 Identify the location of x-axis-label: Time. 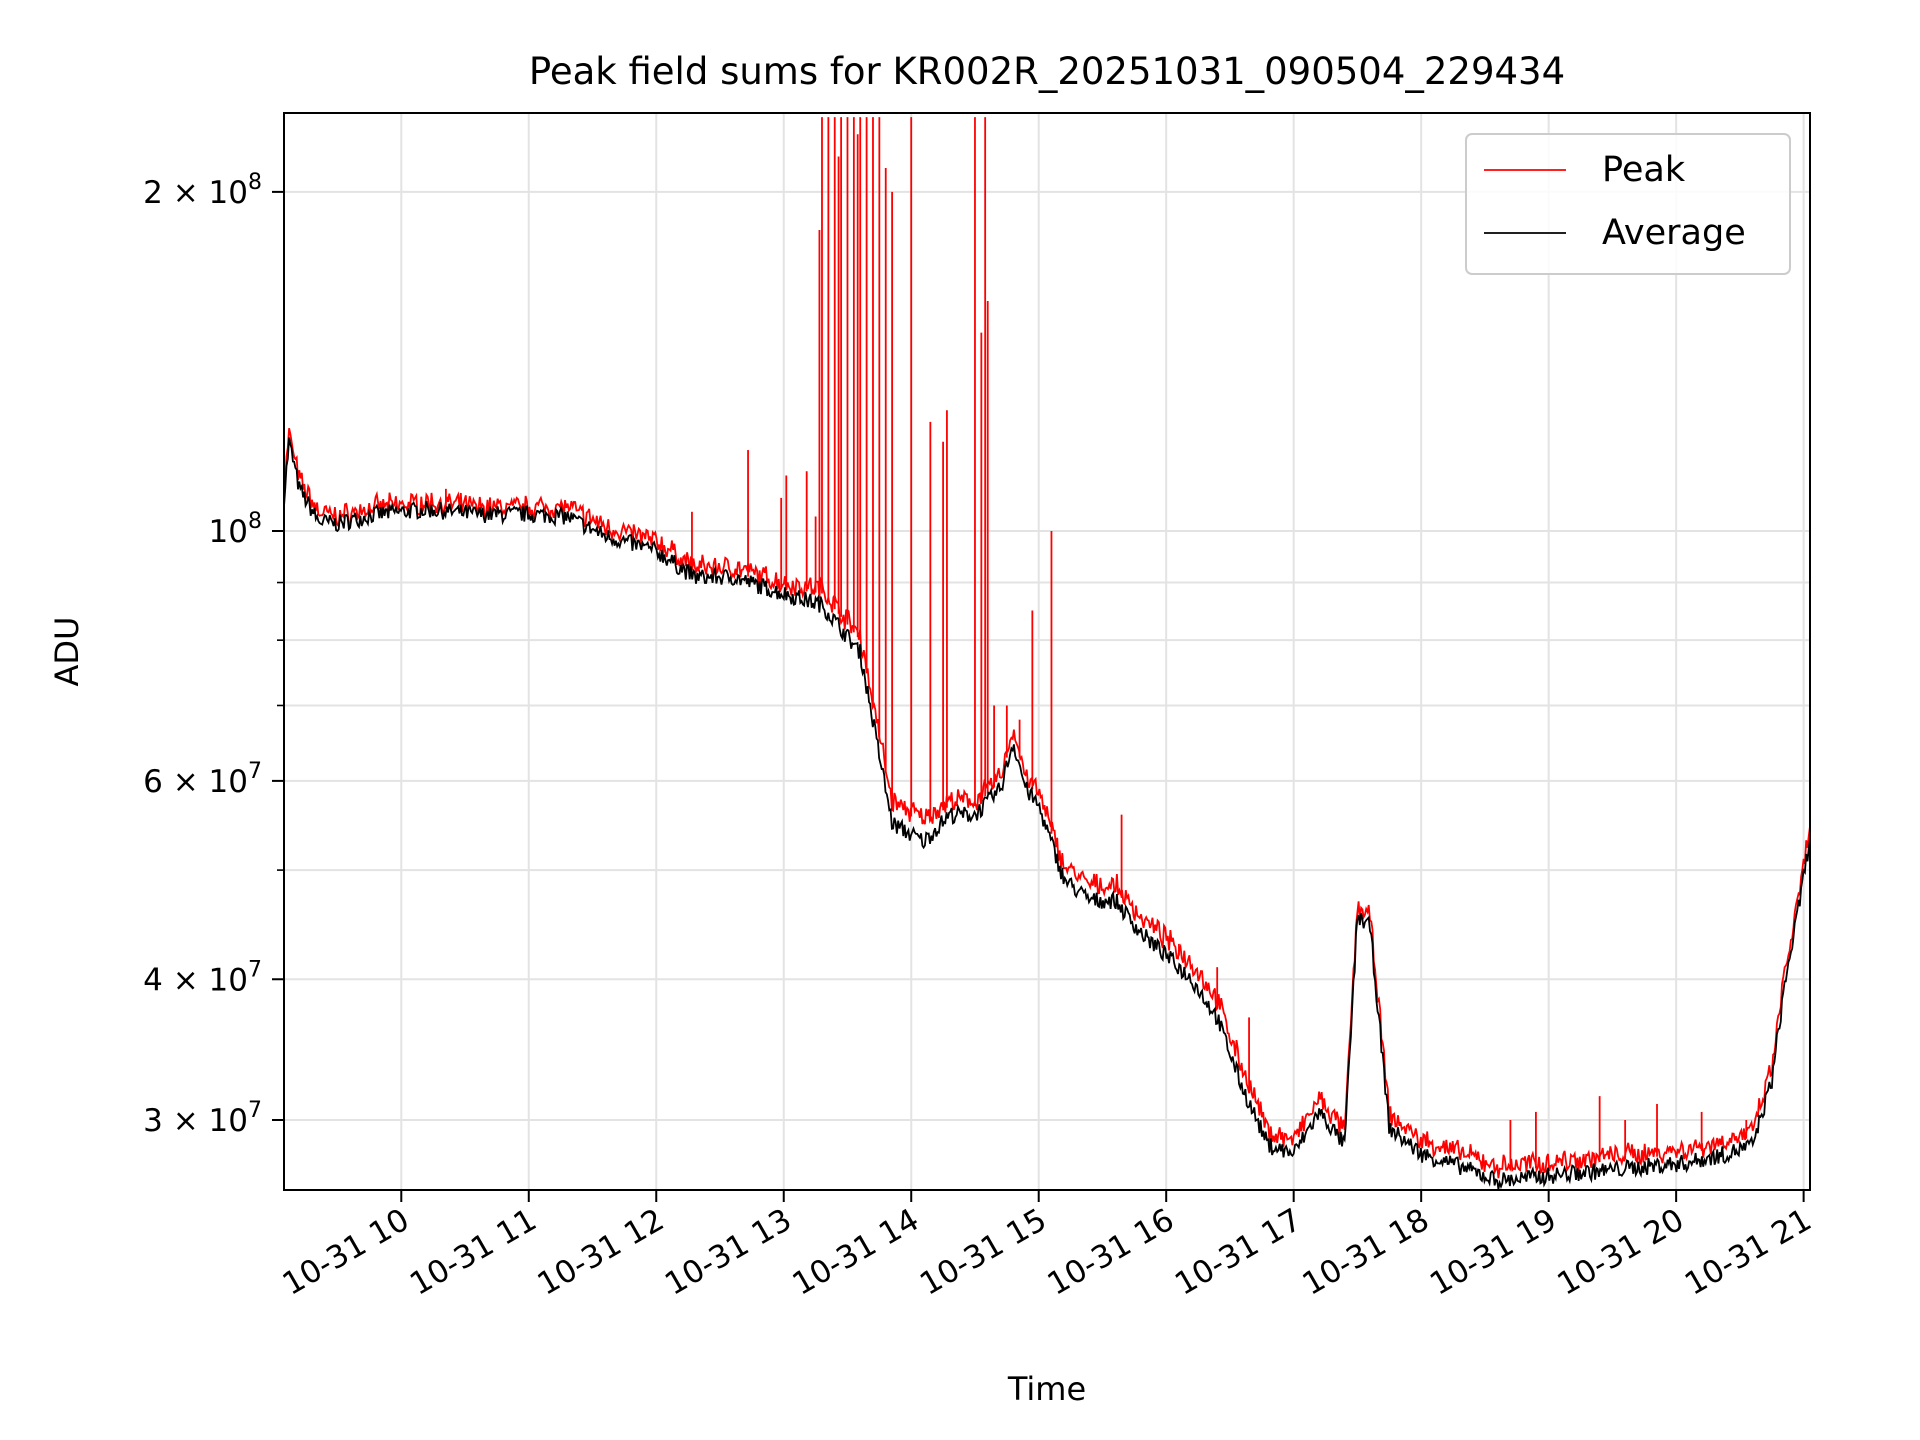
(1046, 1389).